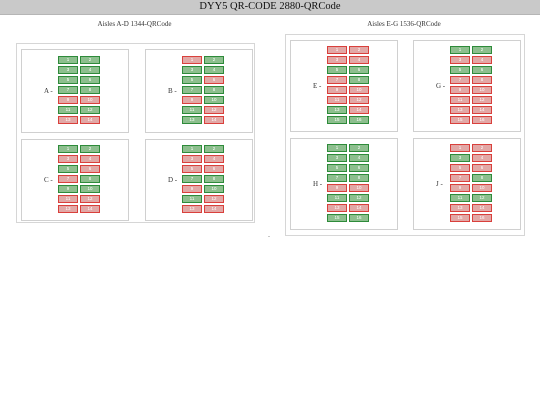  Describe the element at coordinates (344, 184) in the screenshot. I see `aisle-h: H -1 2 3 4 5 6 7 8 9 10 11 12 13 14 15 16` at that location.